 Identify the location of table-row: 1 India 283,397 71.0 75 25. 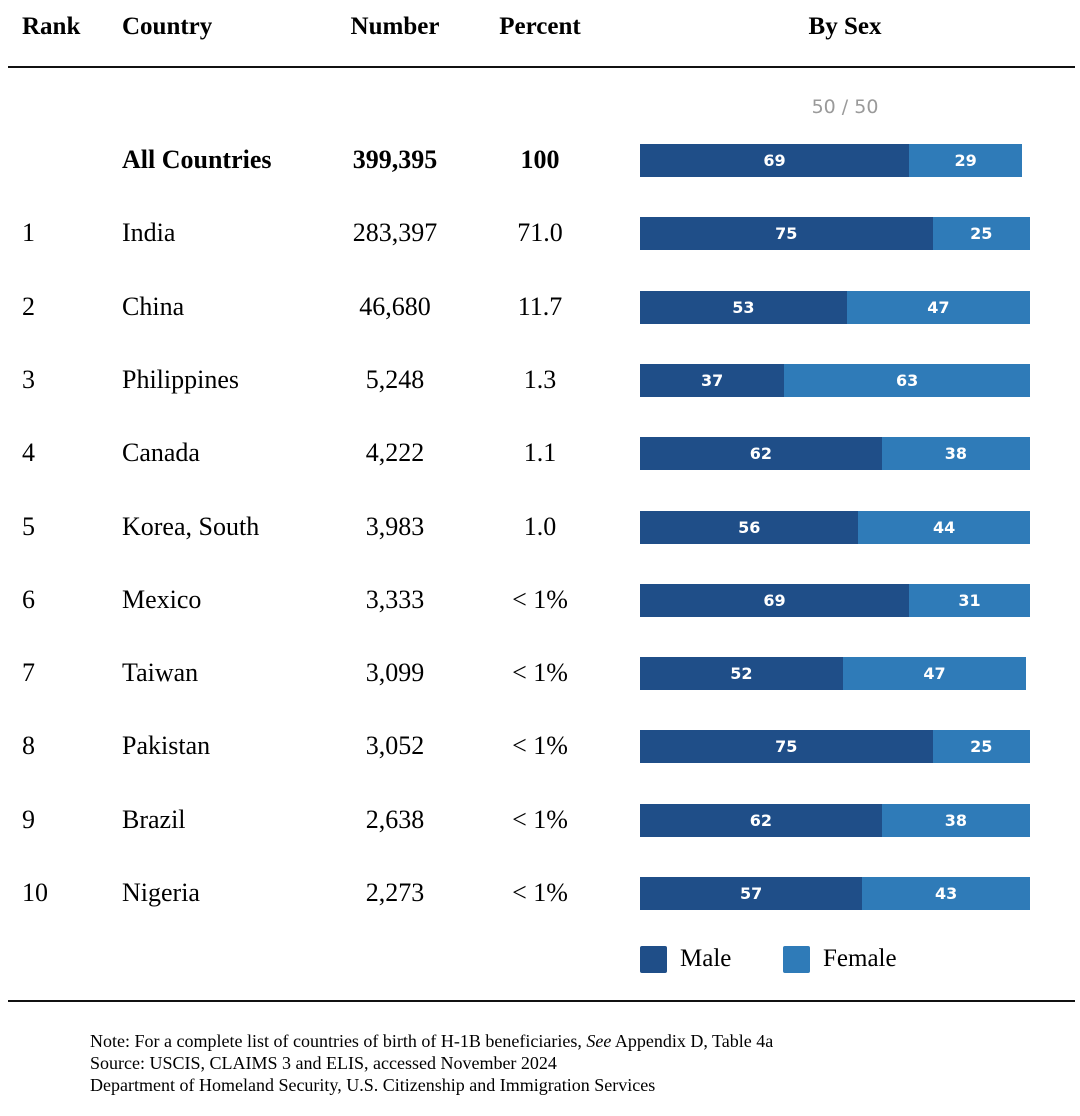
(540, 233).